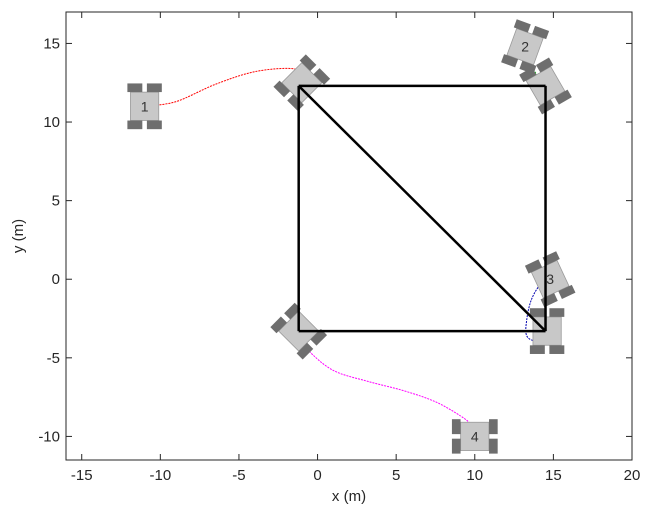 The height and width of the screenshot is (513, 664). I want to click on robot-number-label: 2, so click(525, 47).